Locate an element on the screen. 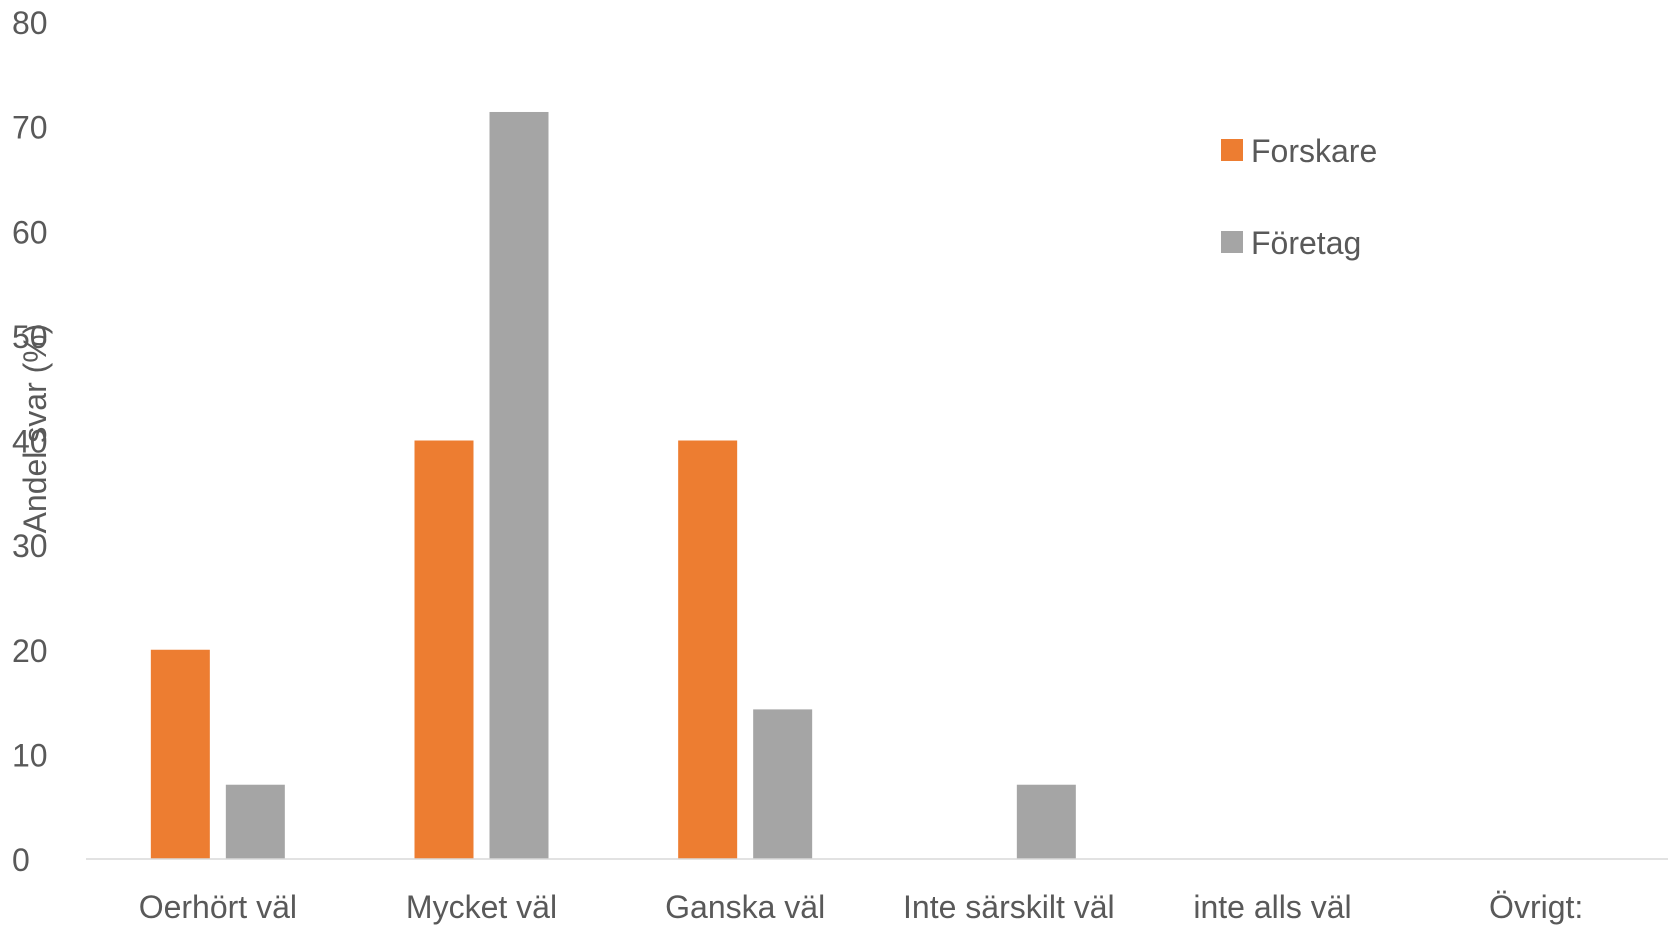  y-tick-label: 20 is located at coordinates (30, 651).